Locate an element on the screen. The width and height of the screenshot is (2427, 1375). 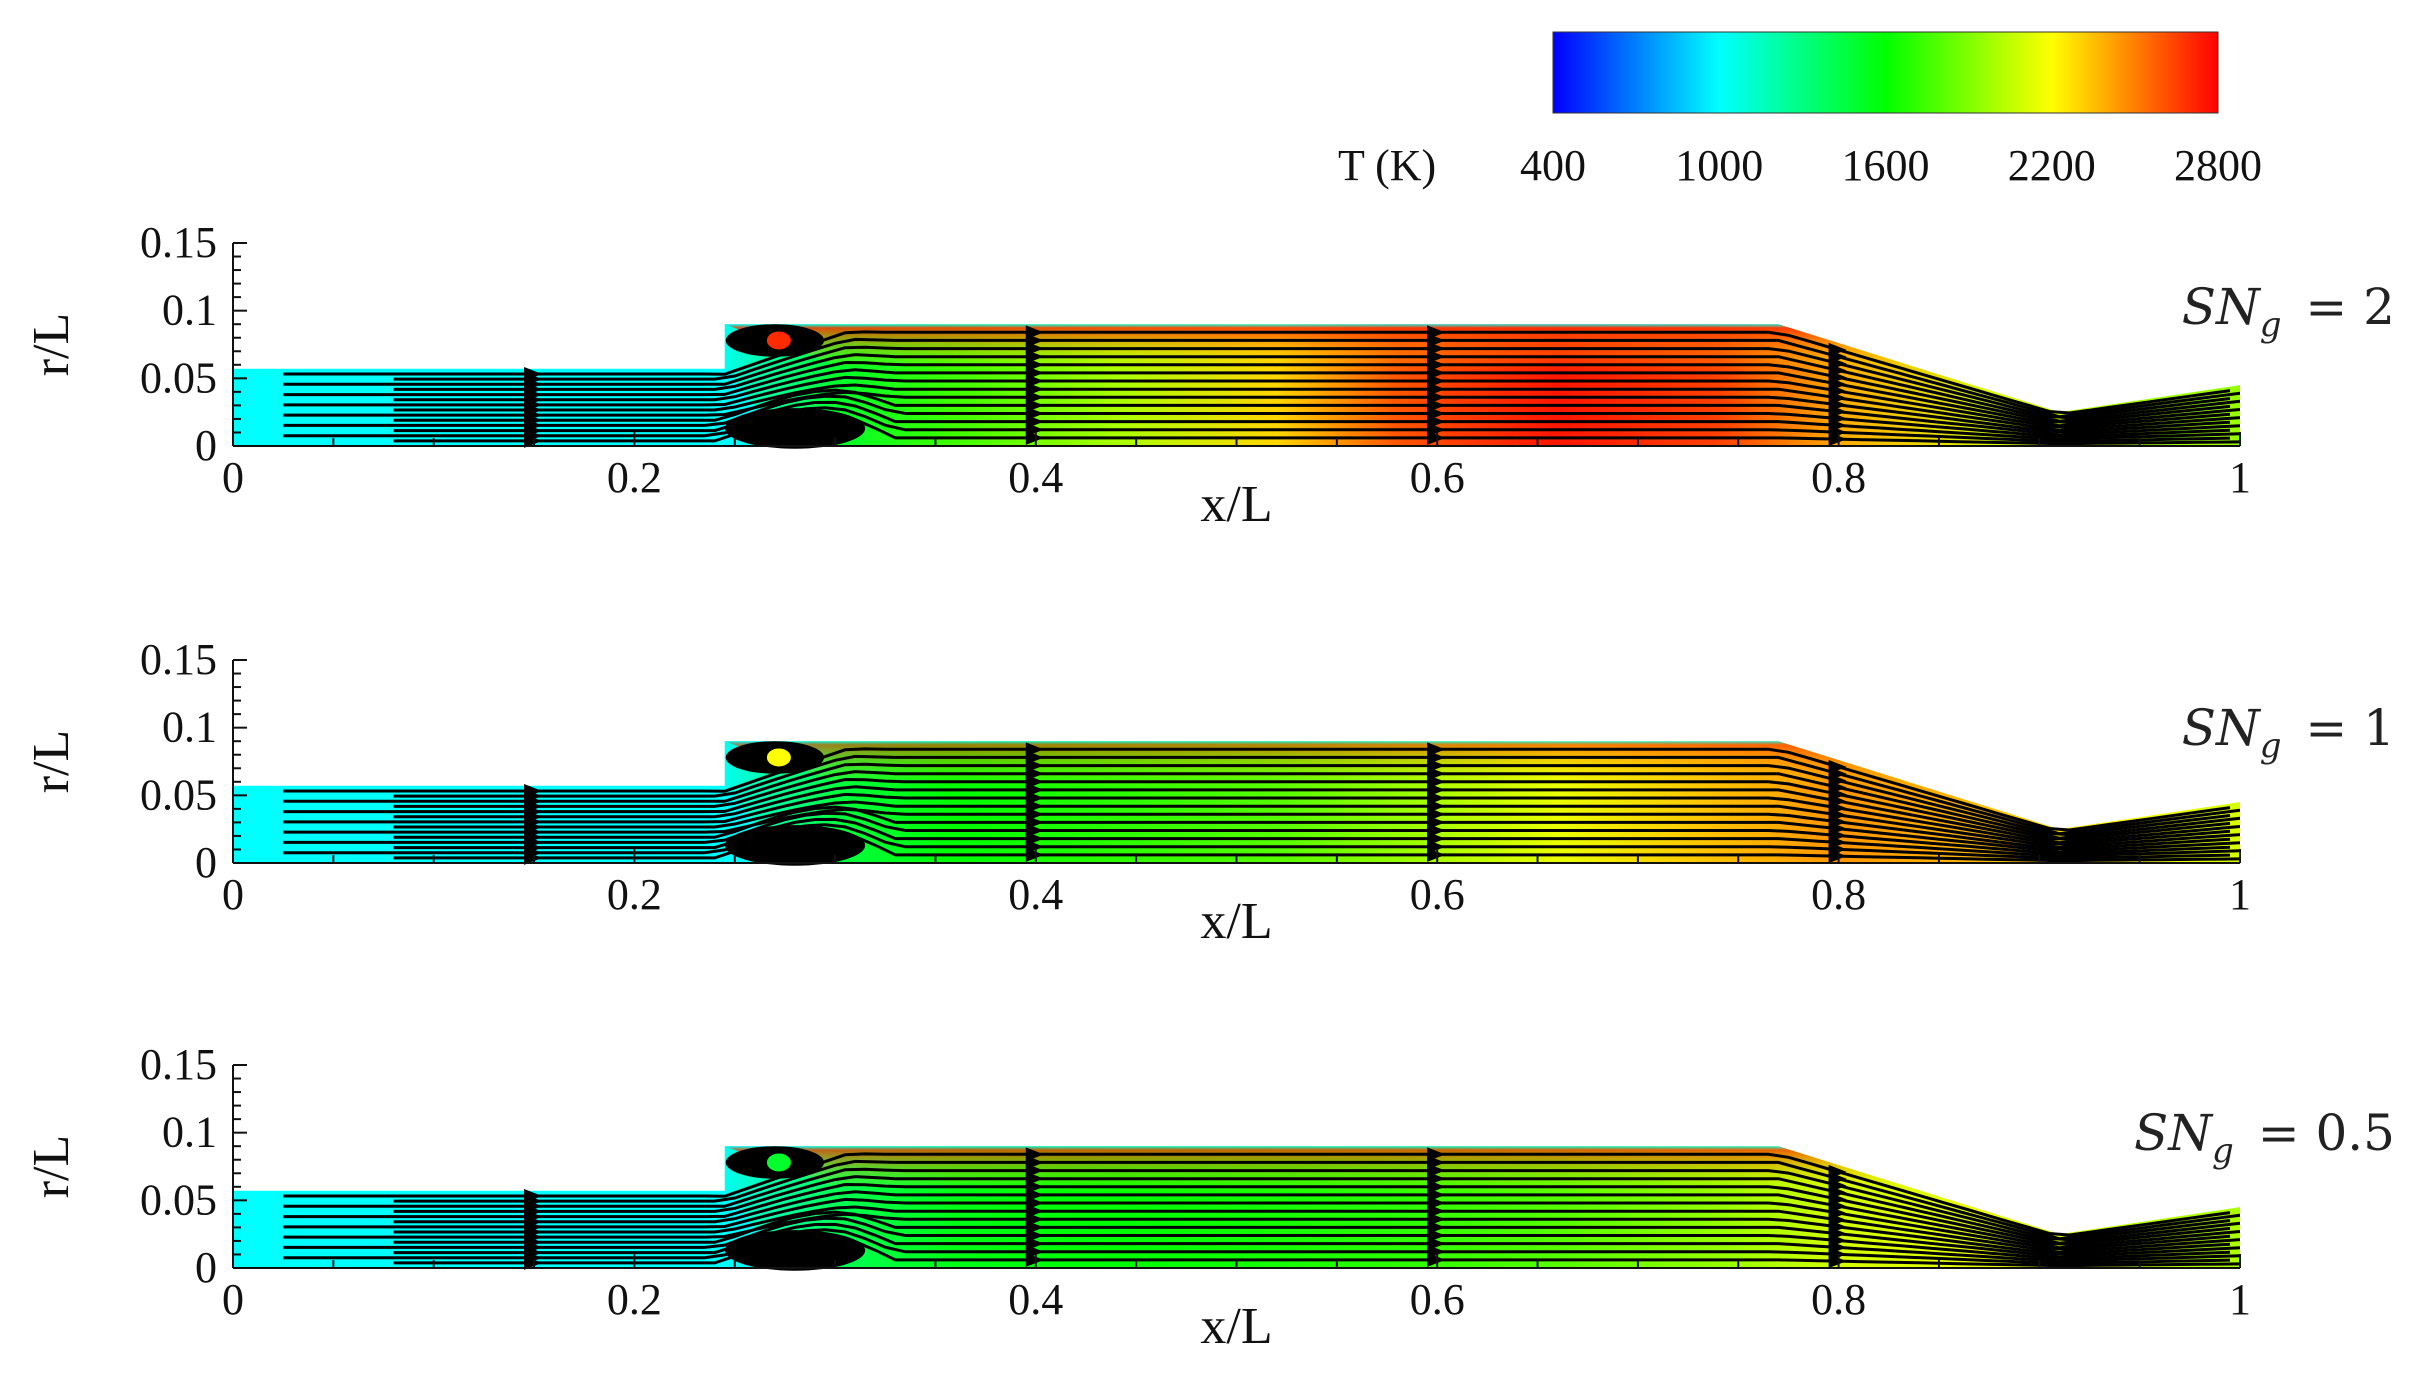
parameter-label: SNg = 1 is located at coordinates (2288, 732).